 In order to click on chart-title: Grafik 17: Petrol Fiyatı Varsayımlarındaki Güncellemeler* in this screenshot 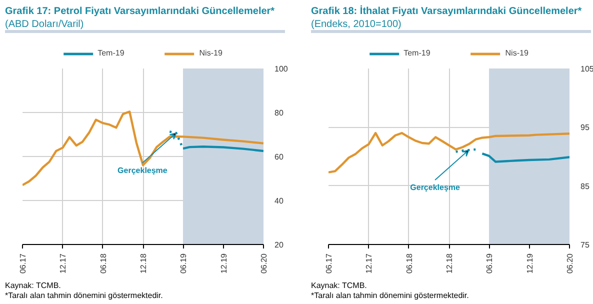, I will do `click(140, 11)`.